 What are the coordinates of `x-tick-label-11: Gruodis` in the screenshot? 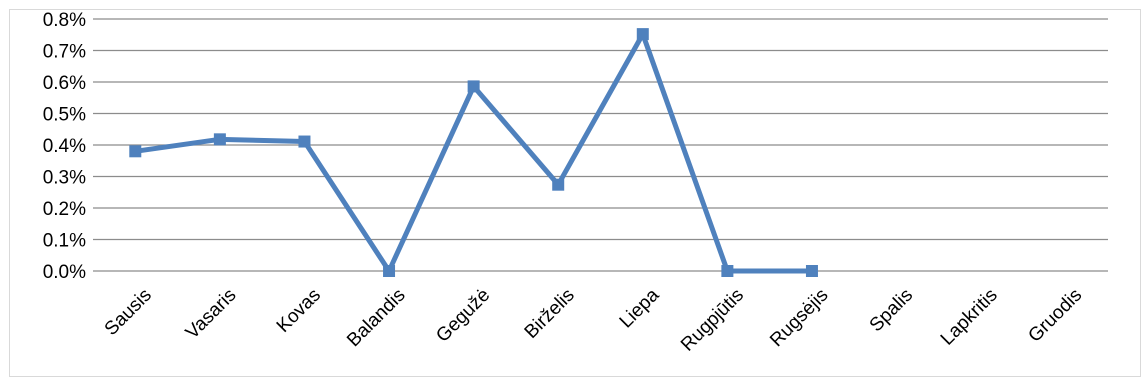 It's located at (1055, 316).